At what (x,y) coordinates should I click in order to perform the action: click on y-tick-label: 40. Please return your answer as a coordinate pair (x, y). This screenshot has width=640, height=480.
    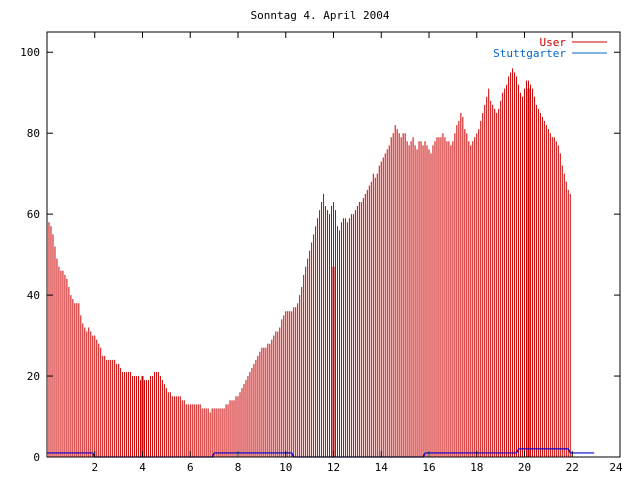
    Looking at the image, I should click on (33, 295).